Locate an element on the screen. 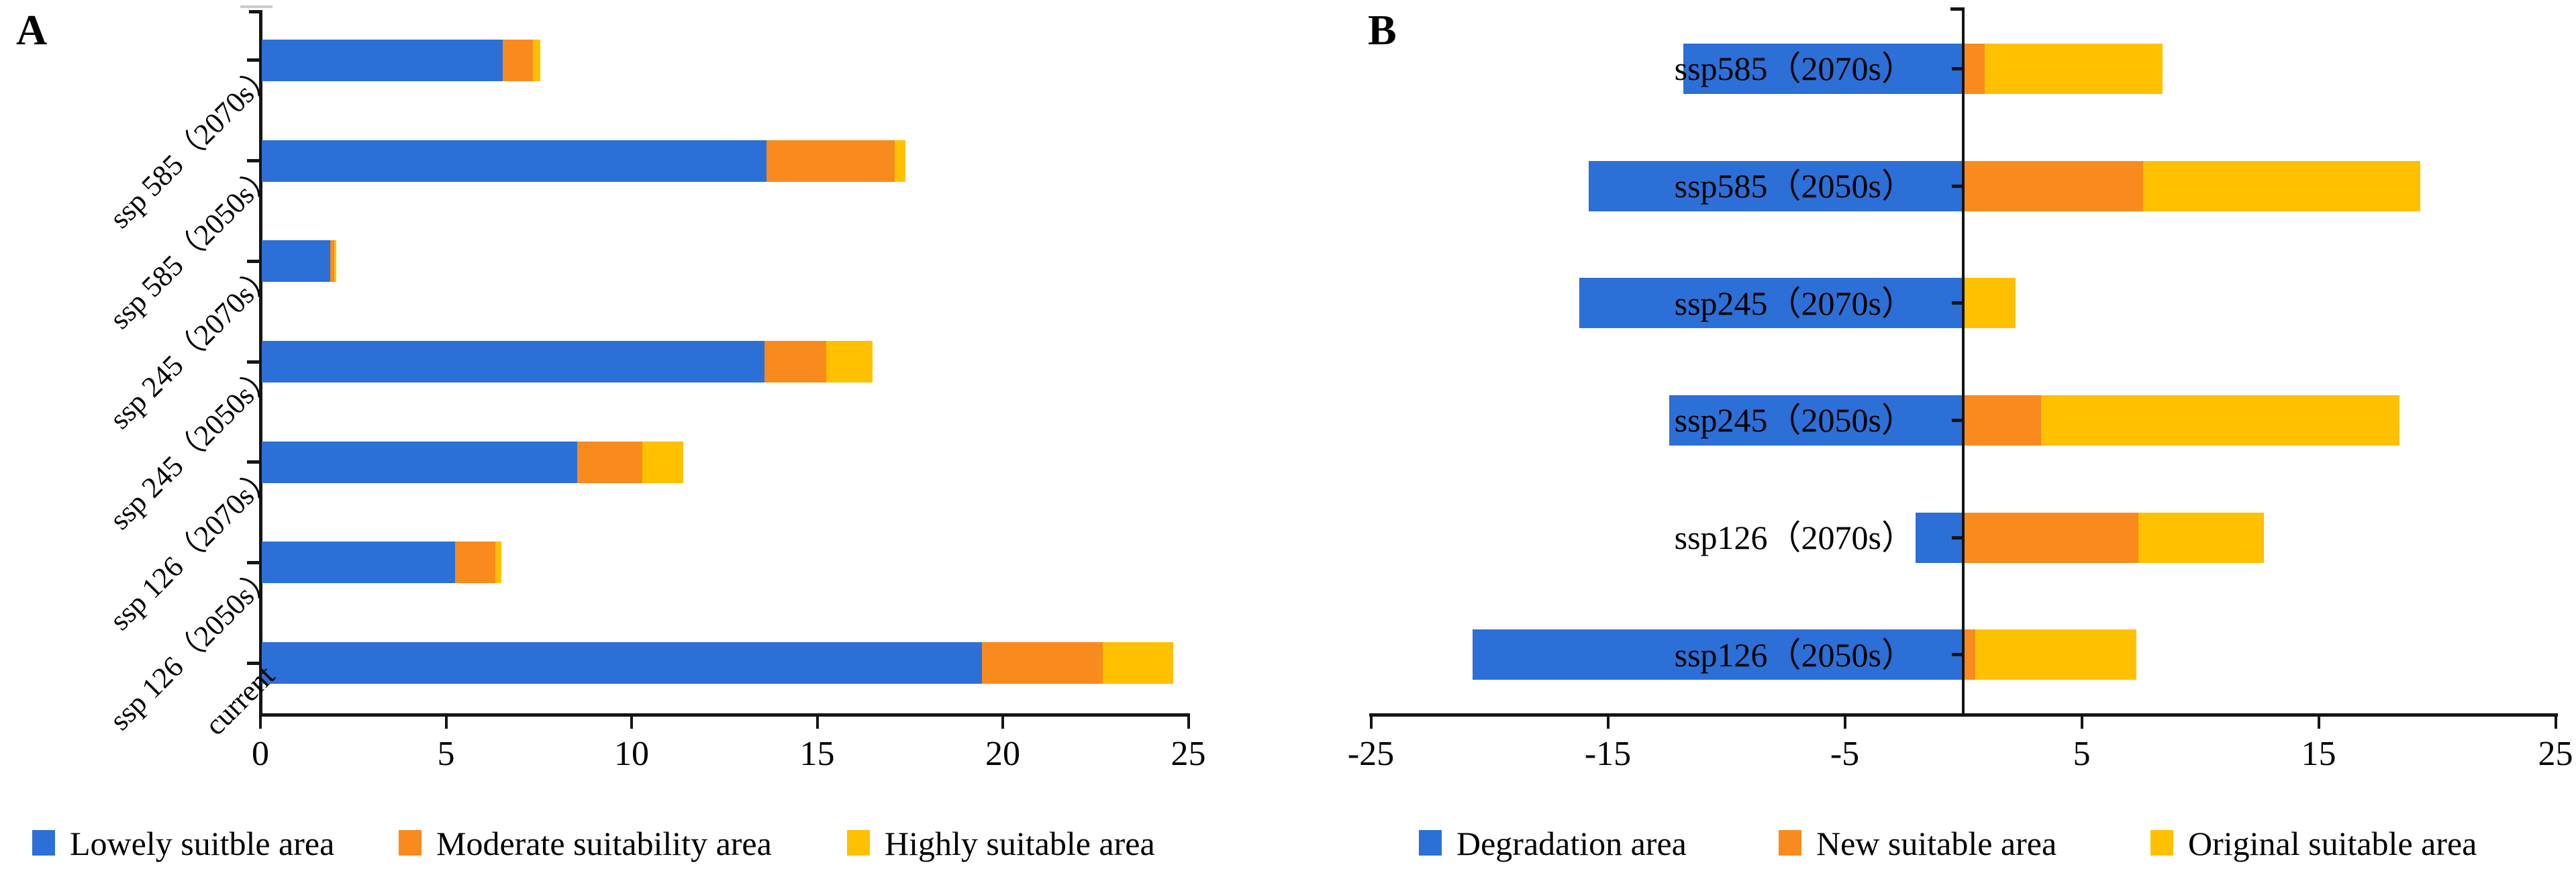 The height and width of the screenshot is (873, 2576). zero-axis-end-tick is located at coordinates (1956, 9).